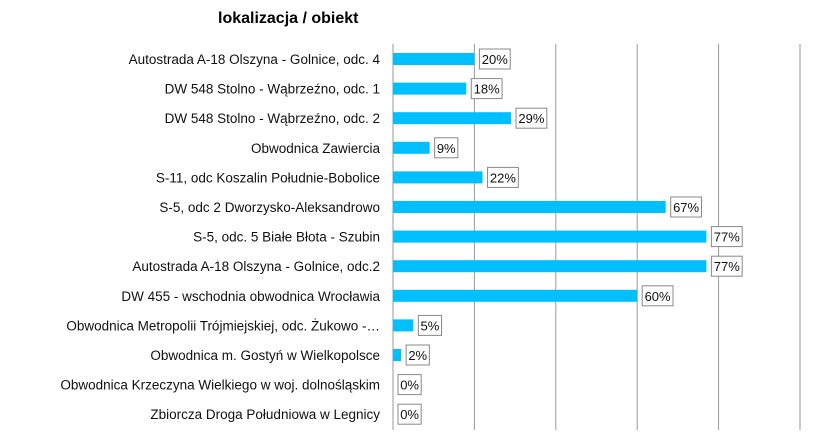 This screenshot has height=443, width=816. What do you see at coordinates (272, 118) in the screenshot?
I see `category-label: DW 548 Stolno - Wąbrzeźno, odc. 2` at bounding box center [272, 118].